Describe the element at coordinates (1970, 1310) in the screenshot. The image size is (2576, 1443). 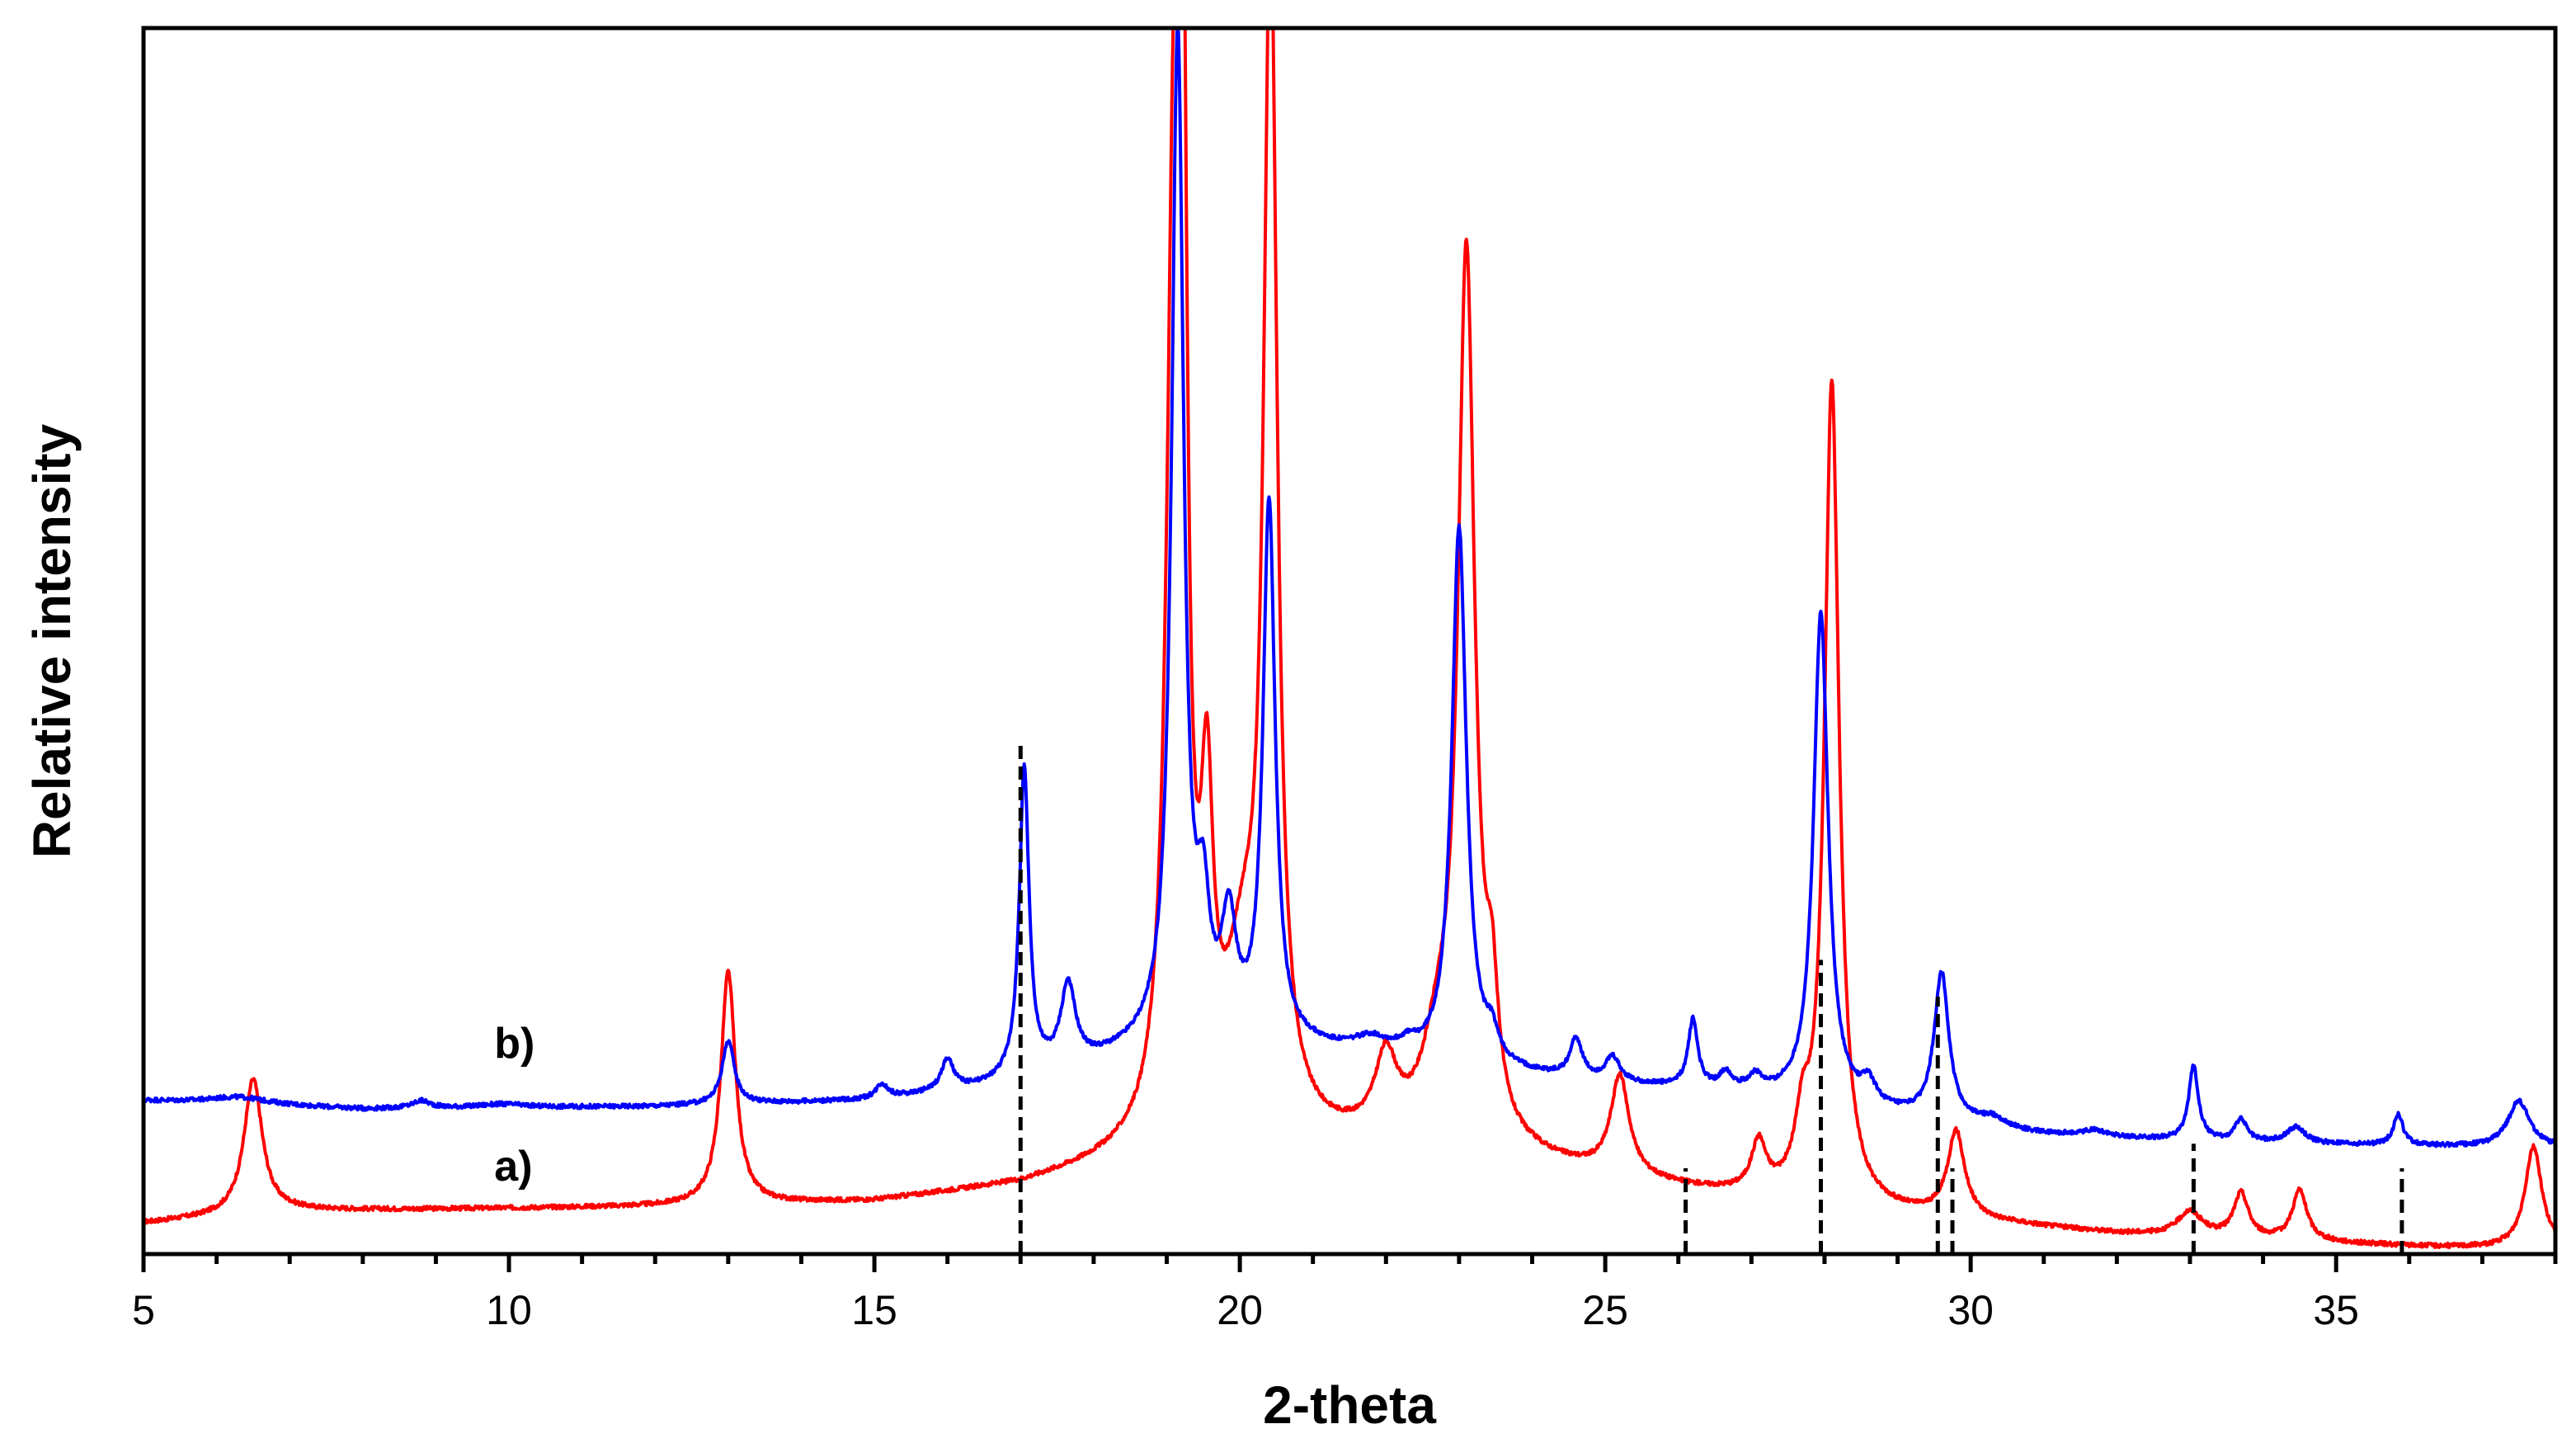
I see `x-tick-label: 30` at that location.